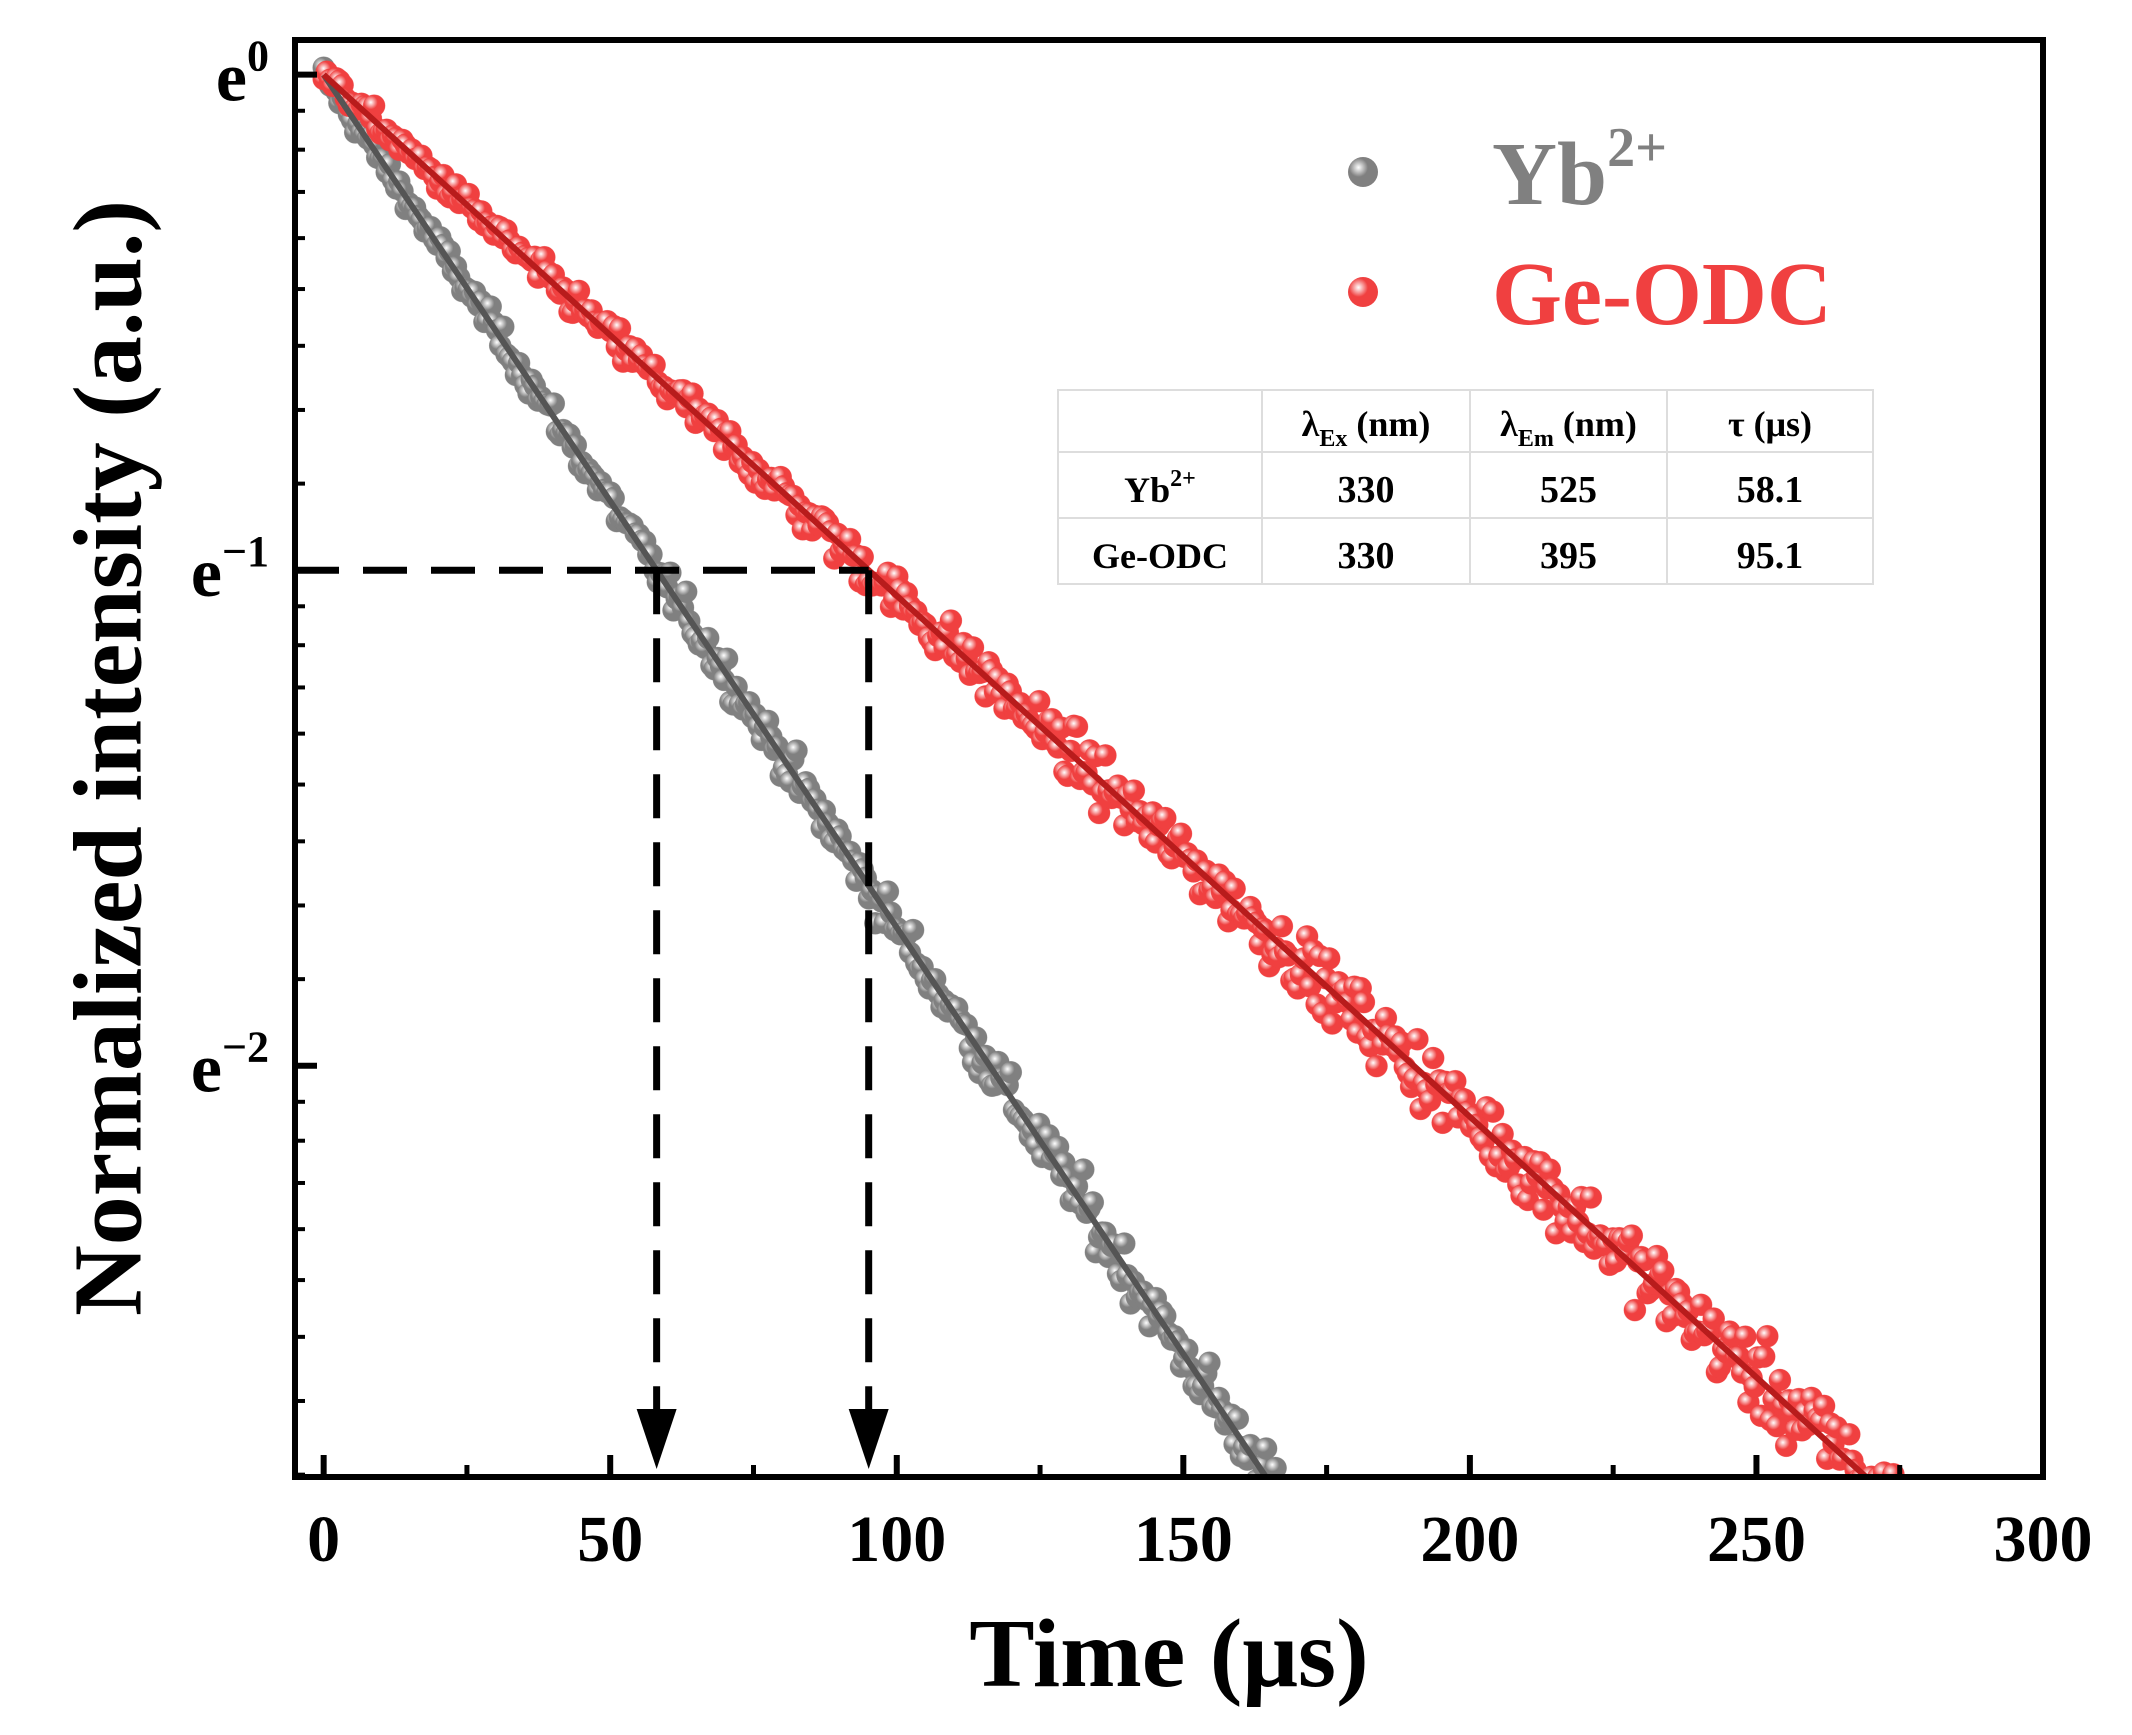  I want to click on x-tick-label: 300, so click(2043, 1539).